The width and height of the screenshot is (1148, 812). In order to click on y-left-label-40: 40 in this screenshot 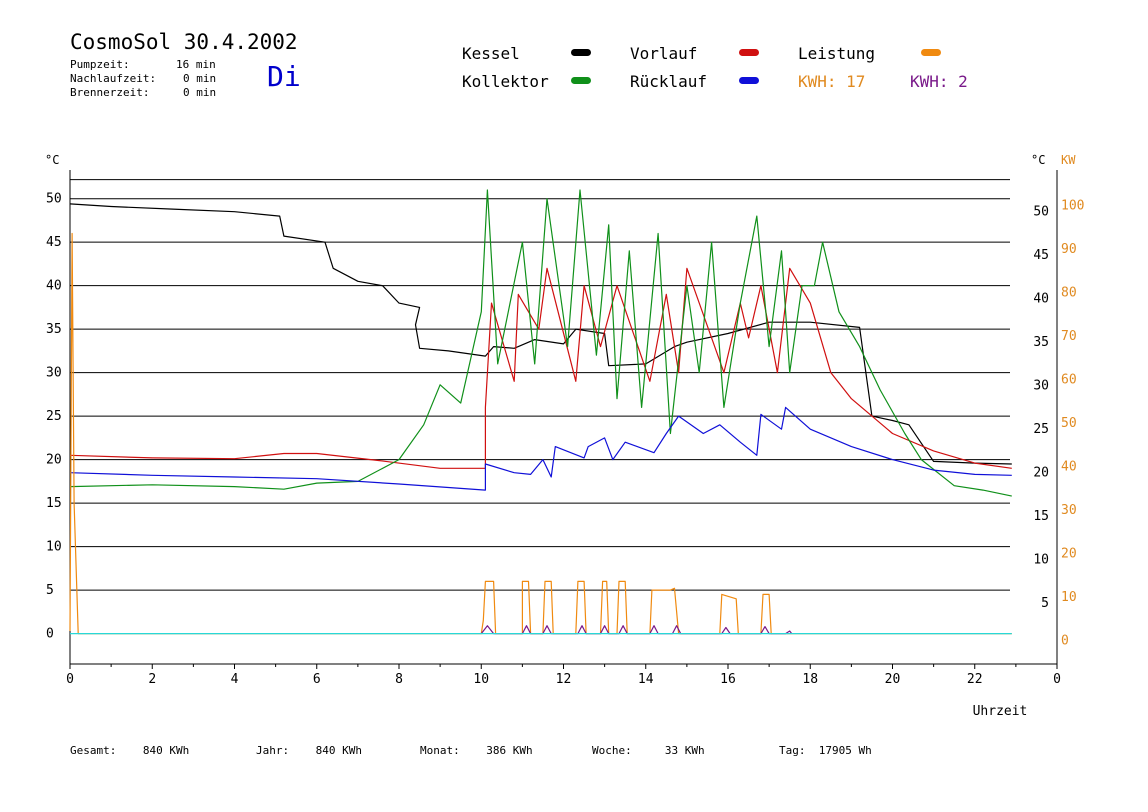, I will do `click(54, 286)`.